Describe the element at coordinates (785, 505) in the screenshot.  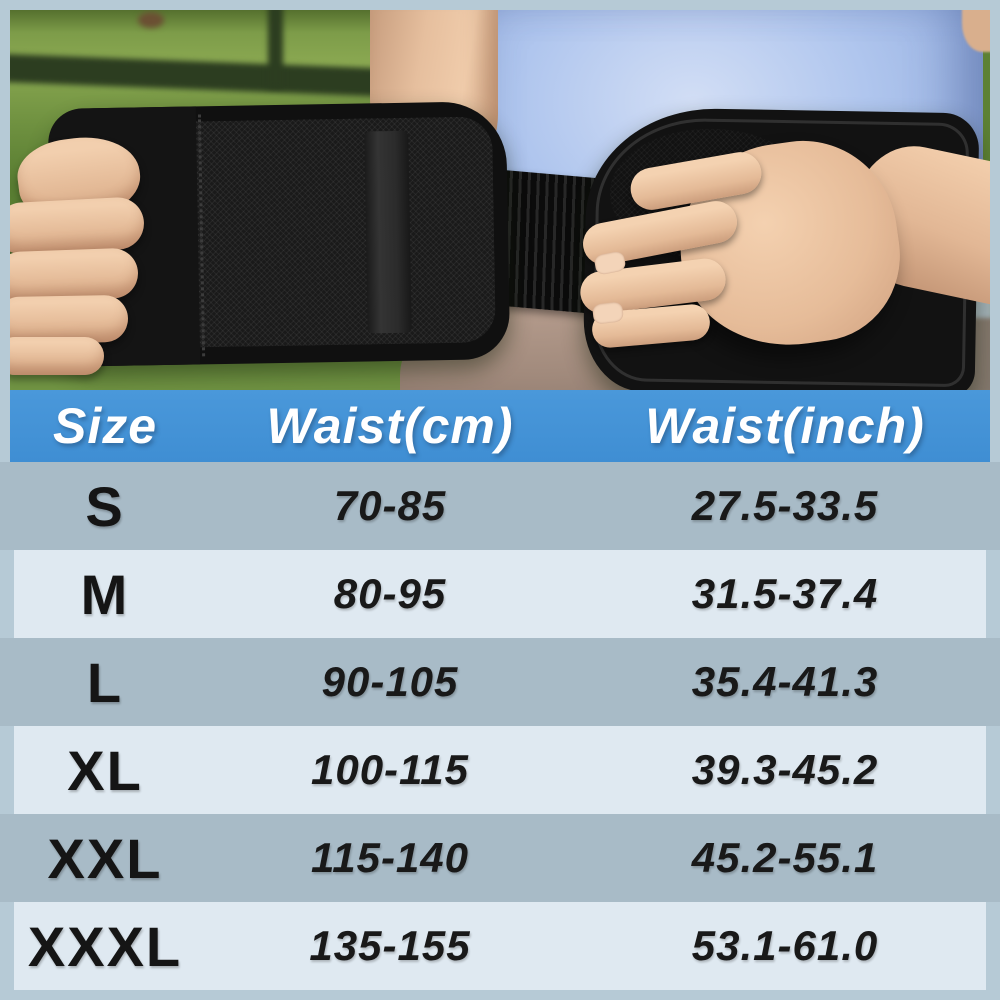
I see `waist-inch-value: 27.5-33.5` at that location.